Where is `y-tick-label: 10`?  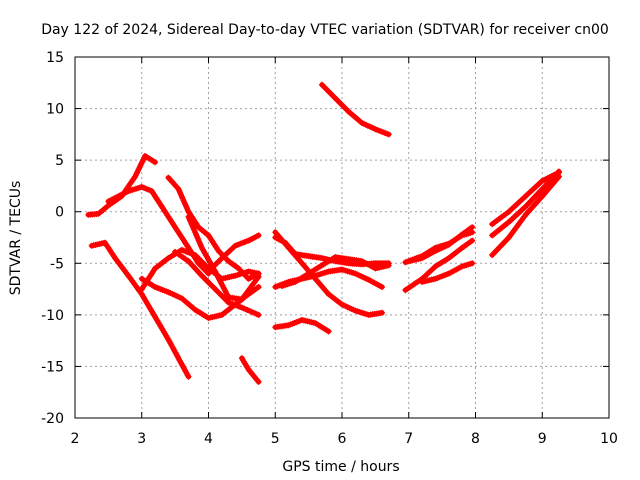
y-tick-label: 10 is located at coordinates (55, 110).